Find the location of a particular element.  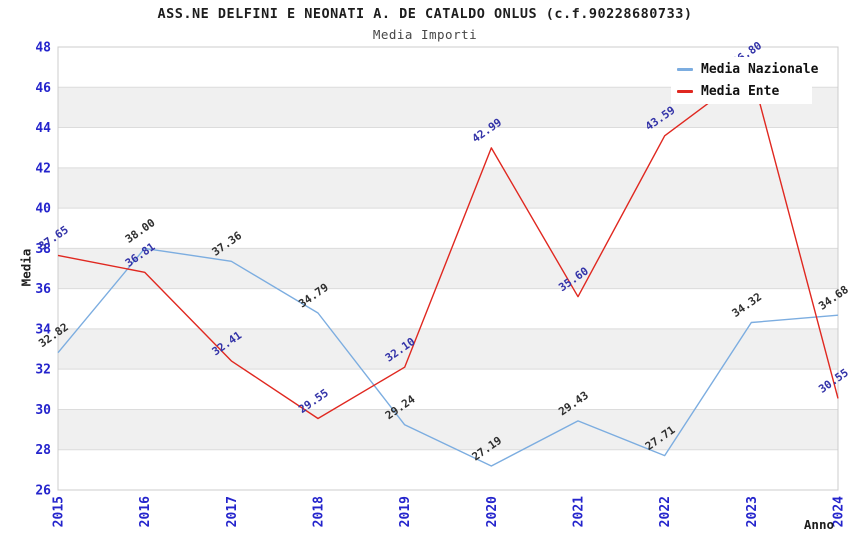

x-tick-label: 2019 is located at coordinates (405, 511).